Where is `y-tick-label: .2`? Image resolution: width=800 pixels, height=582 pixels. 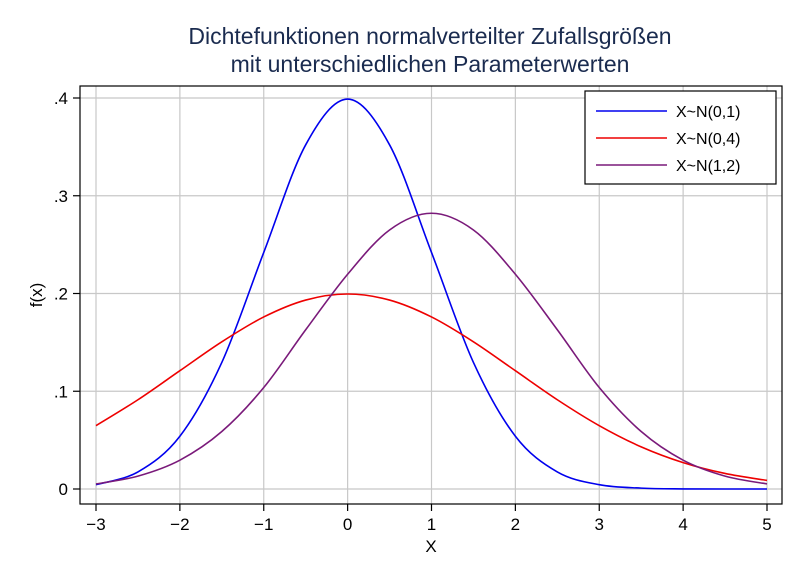
y-tick-label: .2 is located at coordinates (61, 294).